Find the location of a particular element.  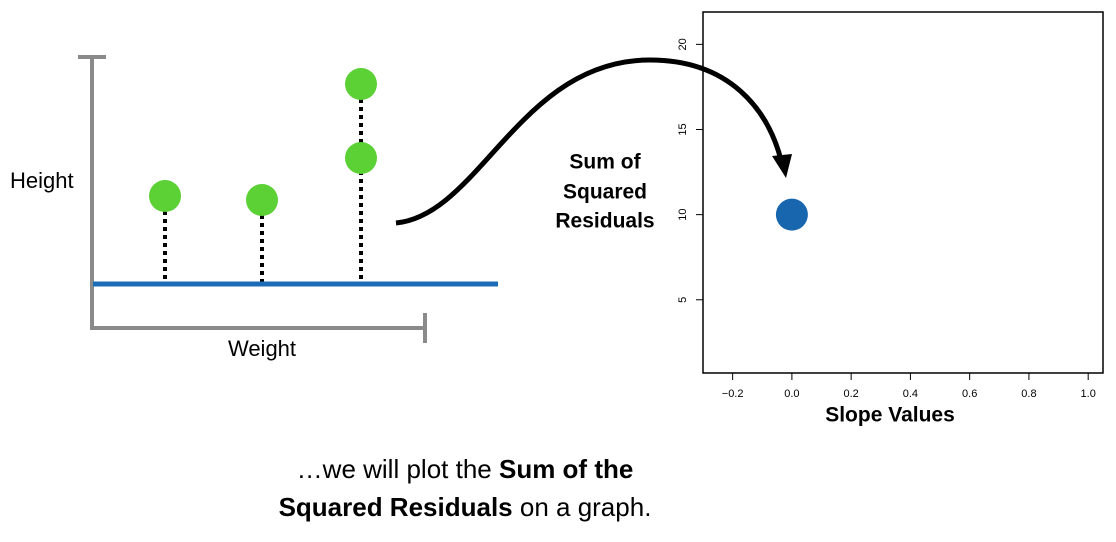

x-tick-label: 0.8 is located at coordinates (1028, 394).